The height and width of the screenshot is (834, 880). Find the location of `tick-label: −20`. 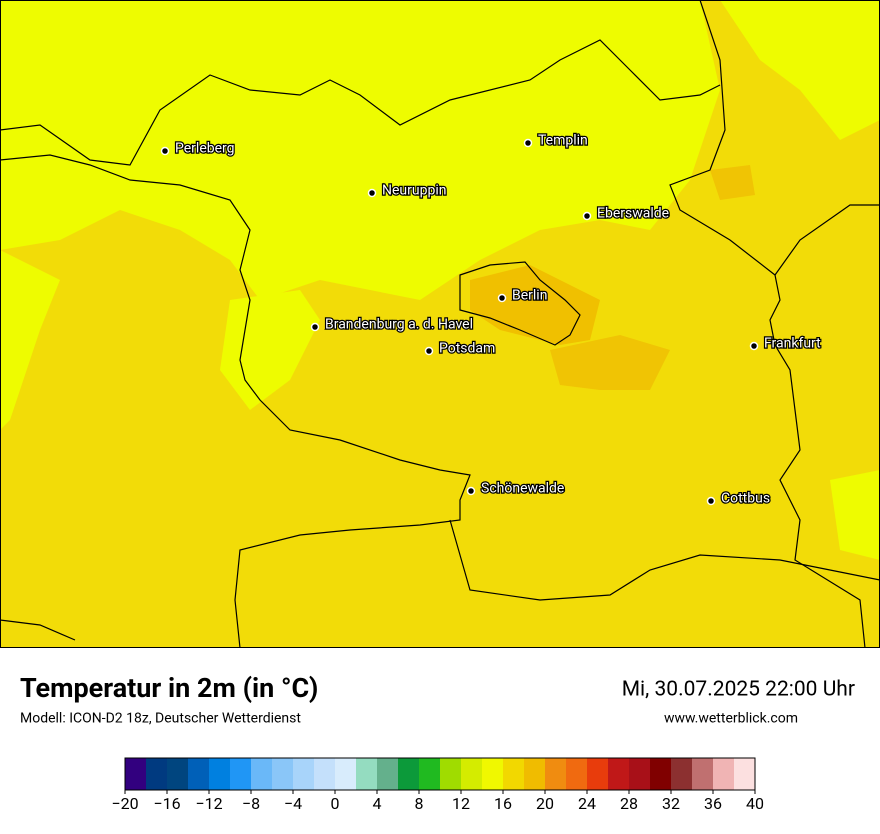

tick-label: −20 is located at coordinates (124, 803).